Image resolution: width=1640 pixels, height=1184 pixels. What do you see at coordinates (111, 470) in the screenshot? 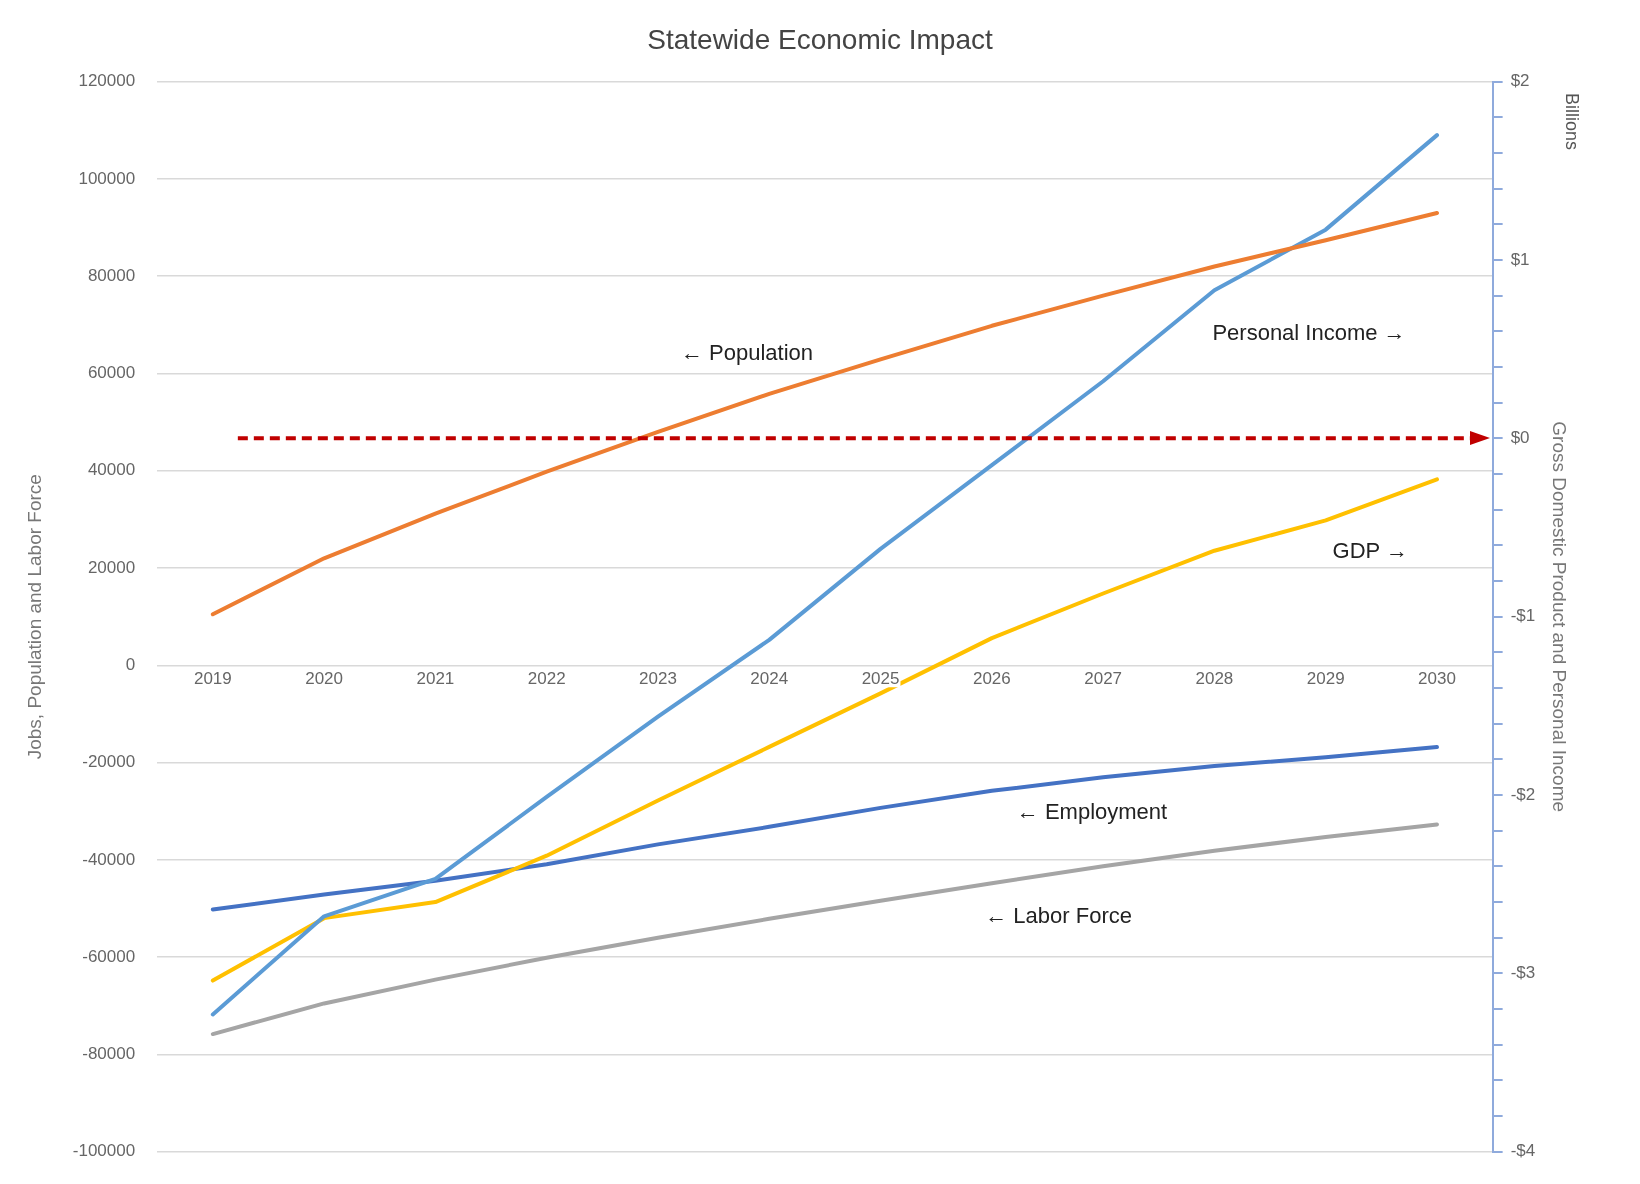
I see `y-tick-label: 40000` at bounding box center [111, 470].